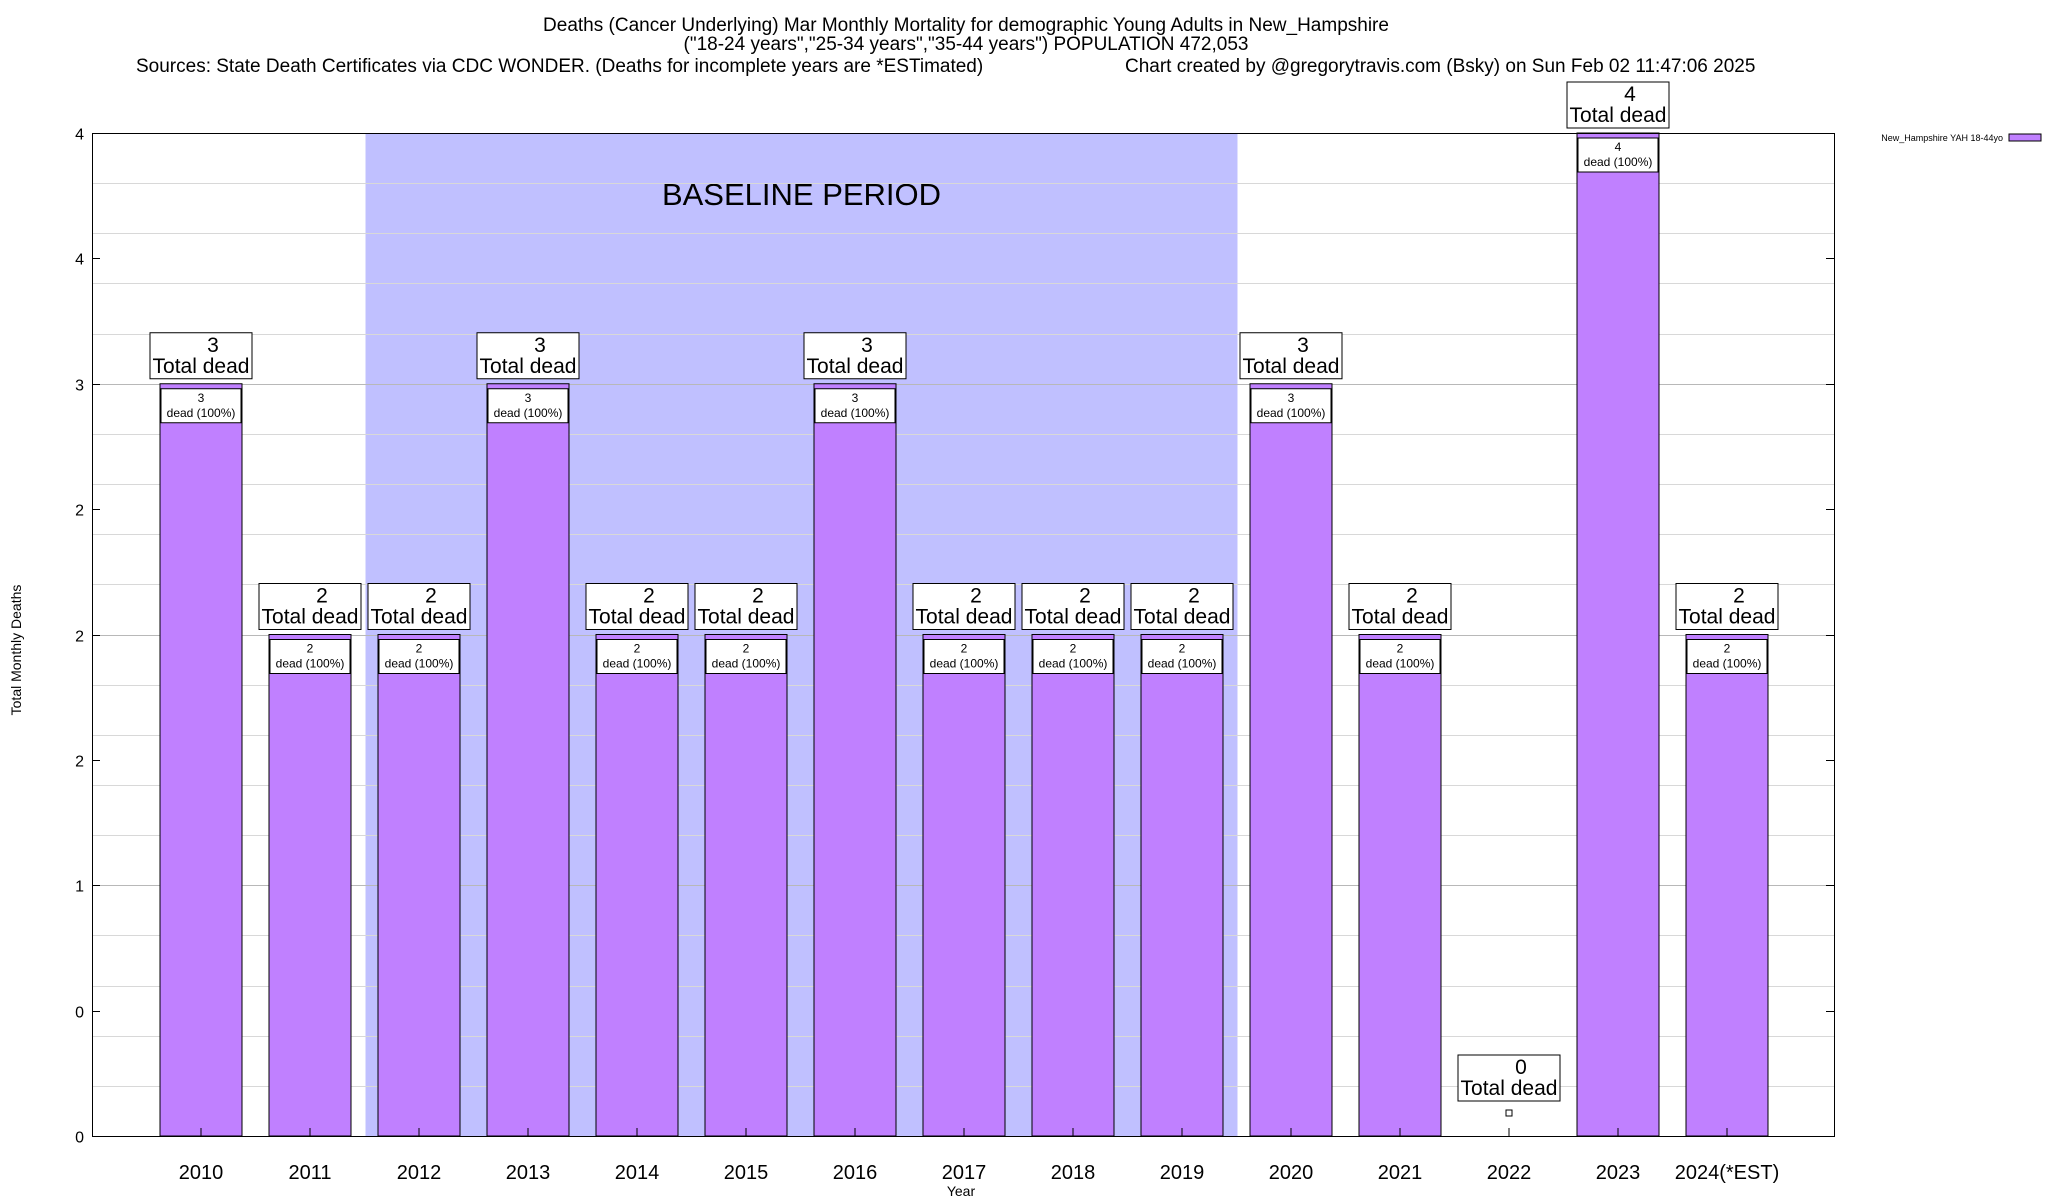 Image resolution: width=2048 pixels, height=1200 pixels. Describe the element at coordinates (1618, 1173) in the screenshot. I see `x-tick-label: 2023` at that location.